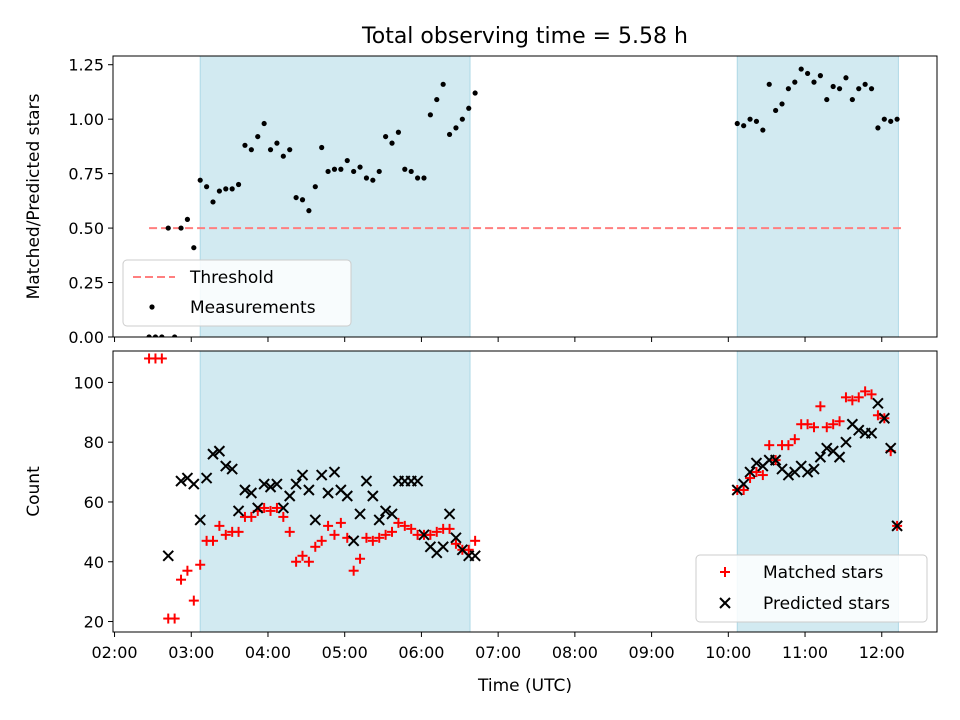  Describe the element at coordinates (94, 562) in the screenshot. I see `y-tick-label: 40` at that location.